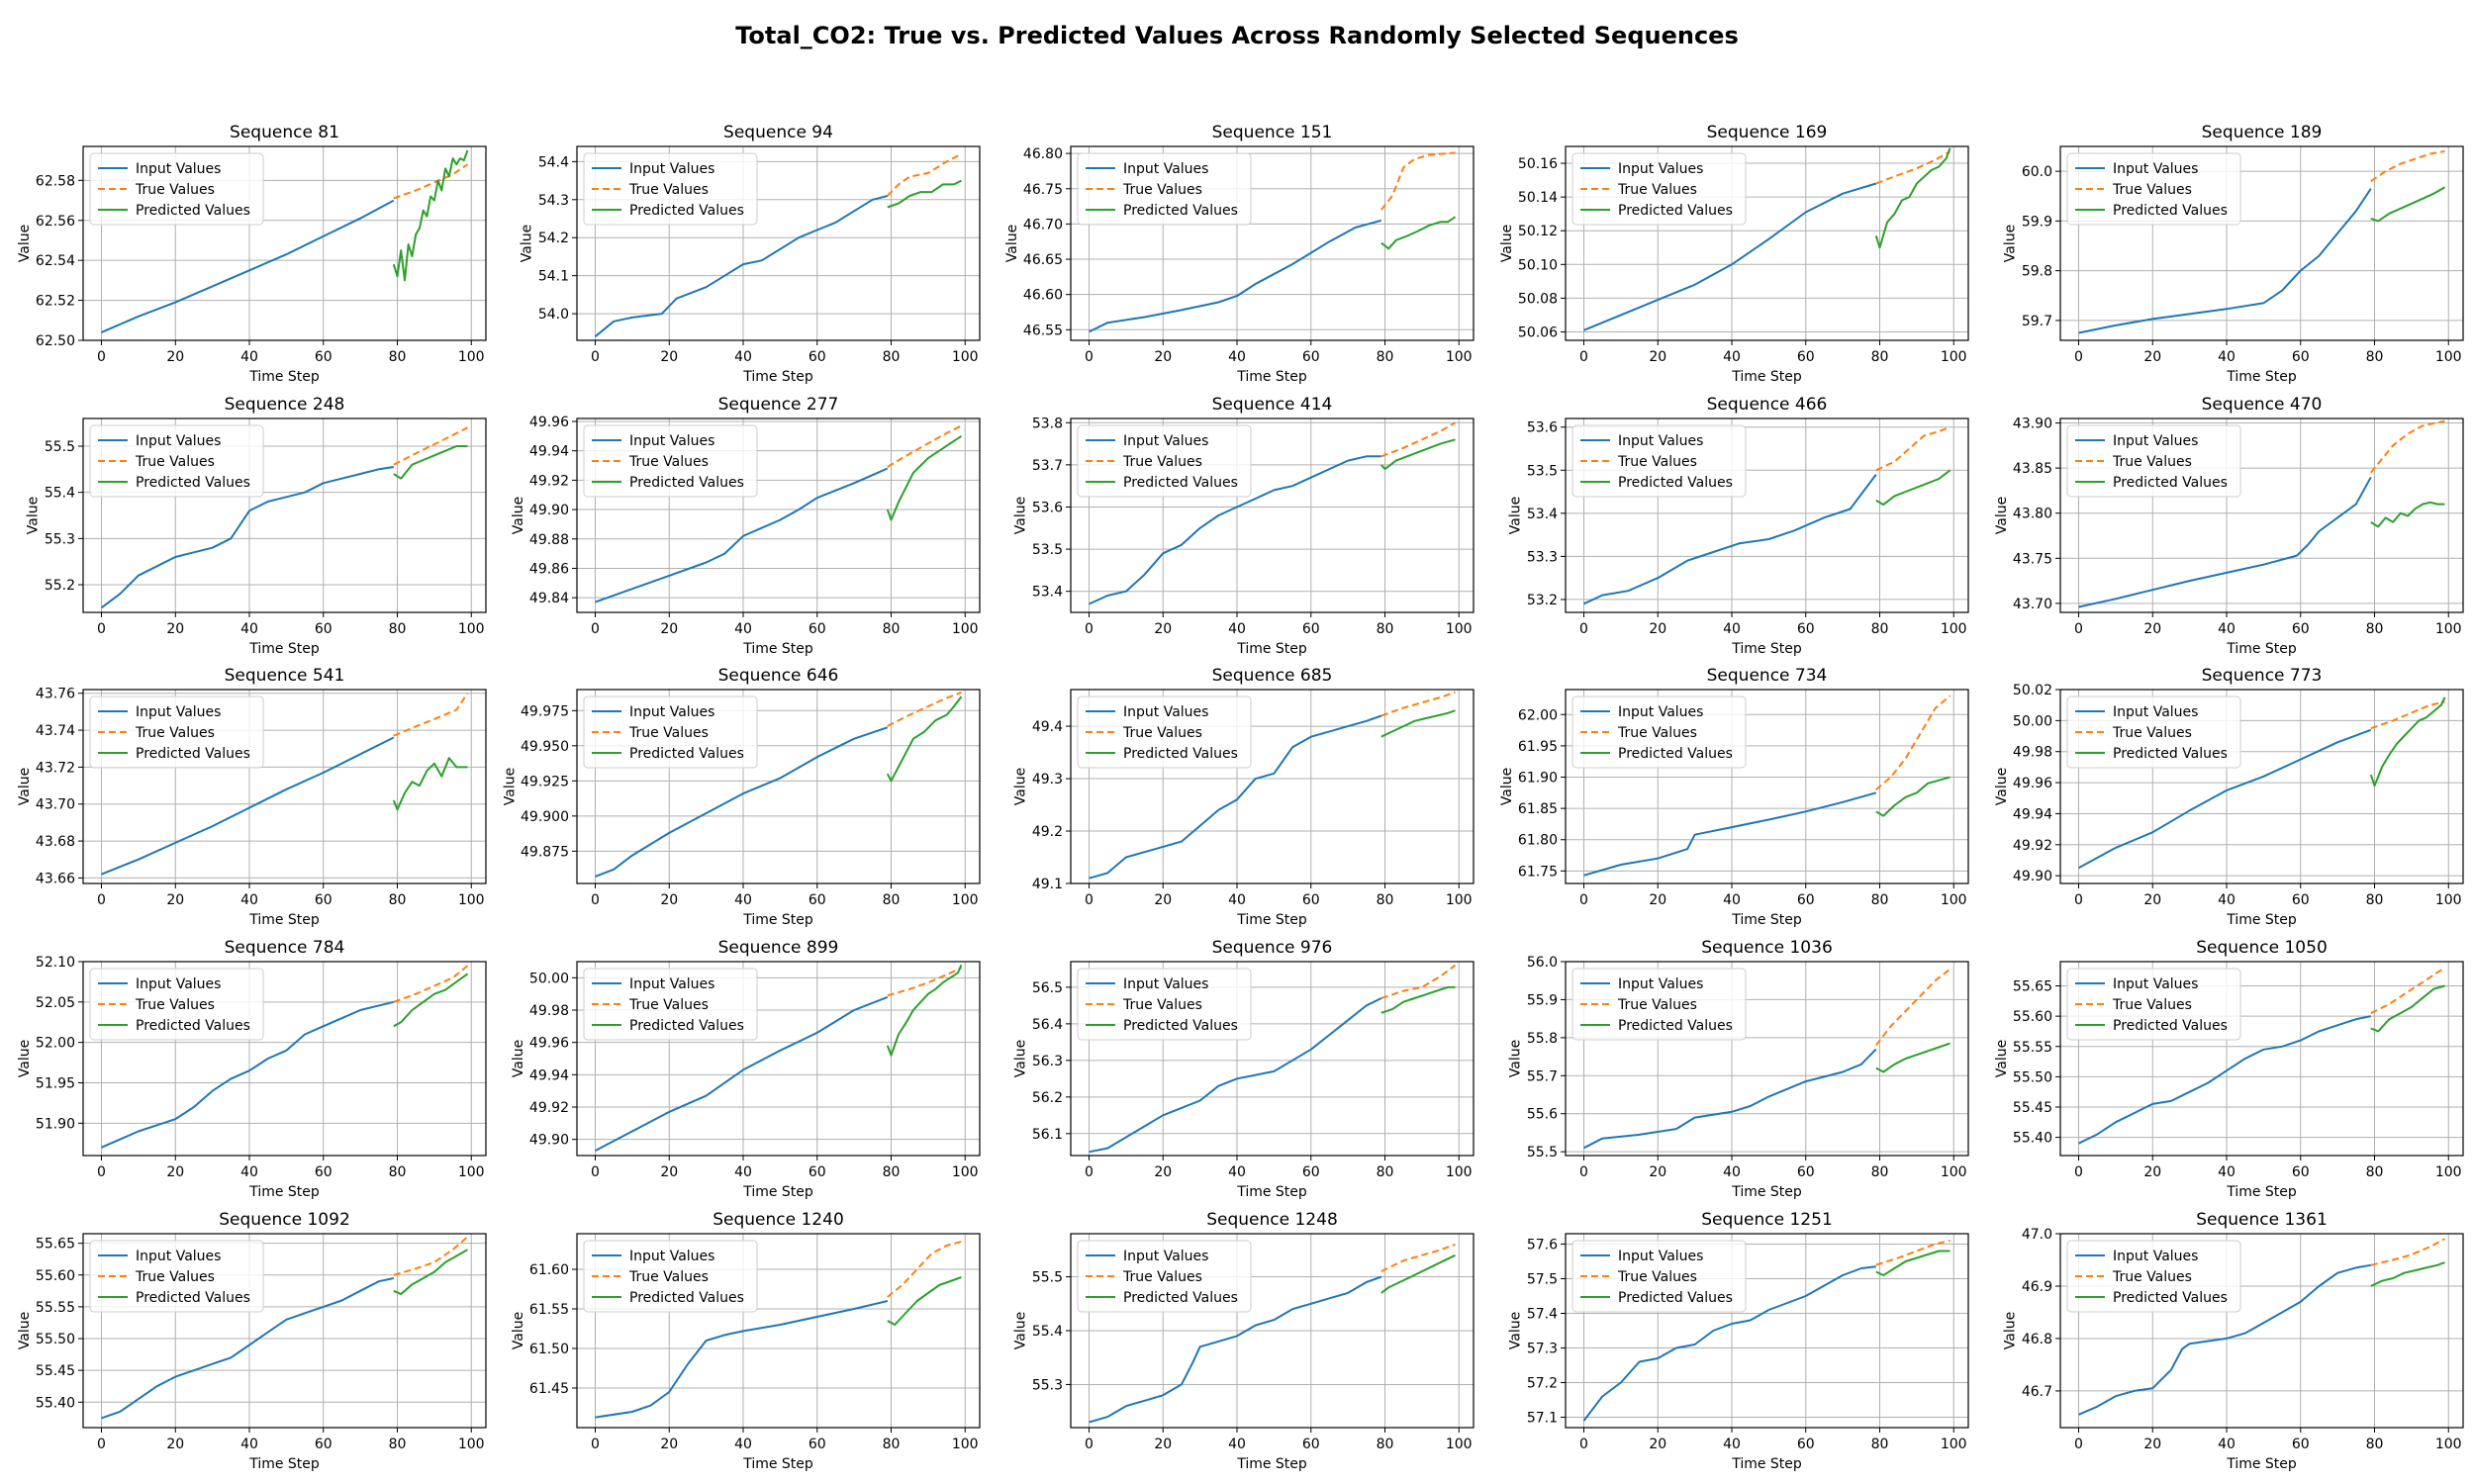 Image resolution: width=2474 pixels, height=1484 pixels. What do you see at coordinates (2033, 559) in the screenshot?
I see `y-tick-label: 43.75` at bounding box center [2033, 559].